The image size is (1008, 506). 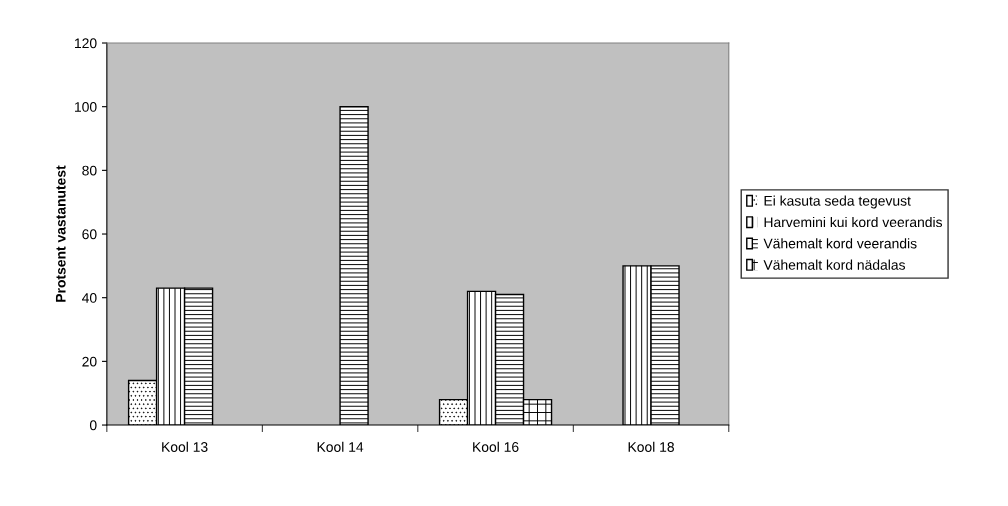 What do you see at coordinates (651, 446) in the screenshot?
I see `x-tick-label: Kool 18` at bounding box center [651, 446].